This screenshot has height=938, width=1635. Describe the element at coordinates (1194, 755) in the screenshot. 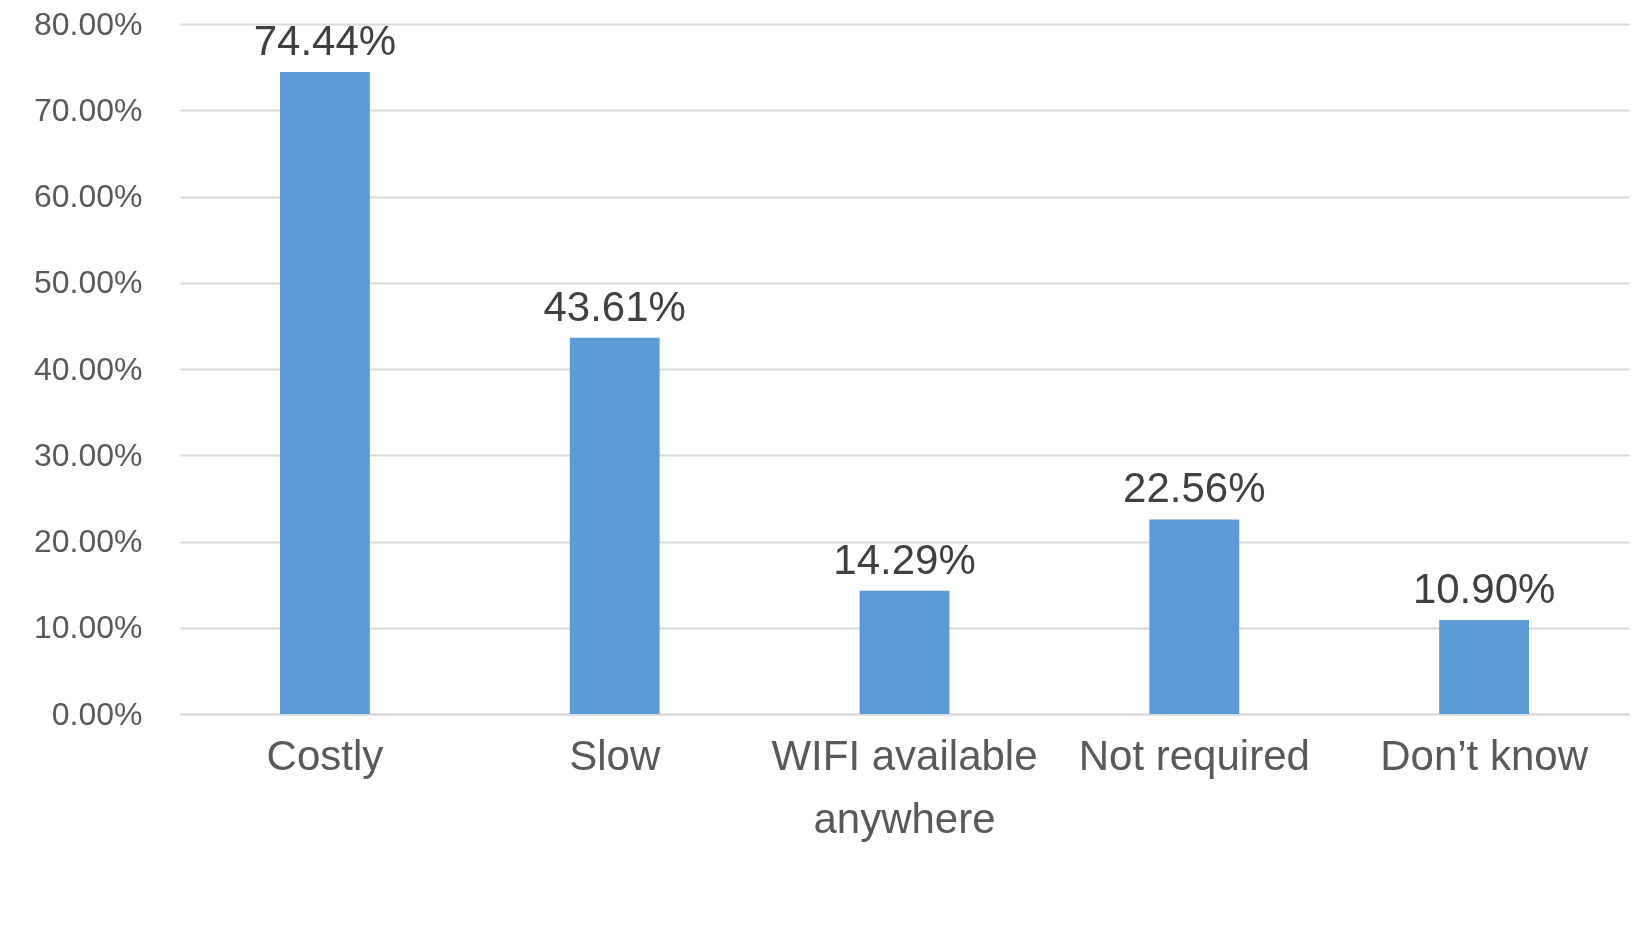

I see `x-tick-label: Not required` at that location.